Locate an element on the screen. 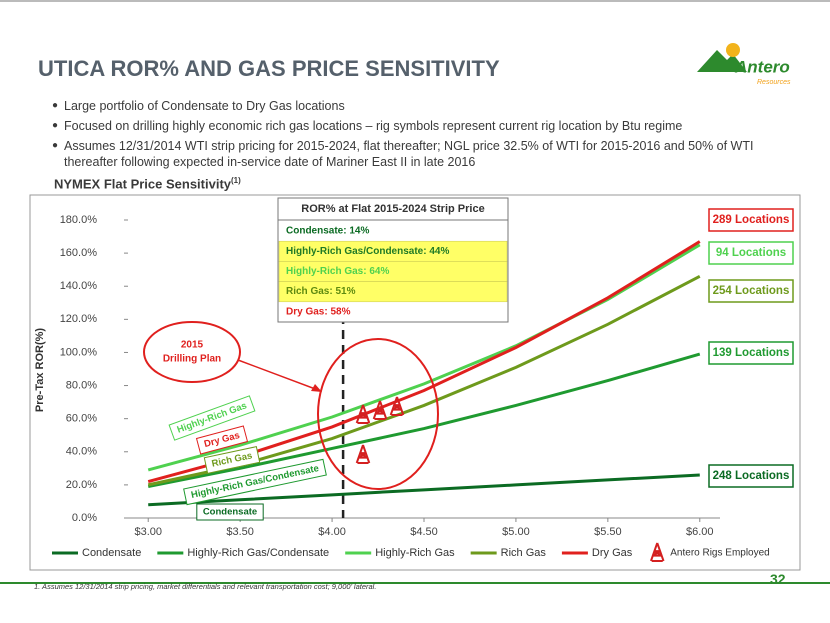 This screenshot has width=830, height=623. rig-ellipse is located at coordinates (378, 414).